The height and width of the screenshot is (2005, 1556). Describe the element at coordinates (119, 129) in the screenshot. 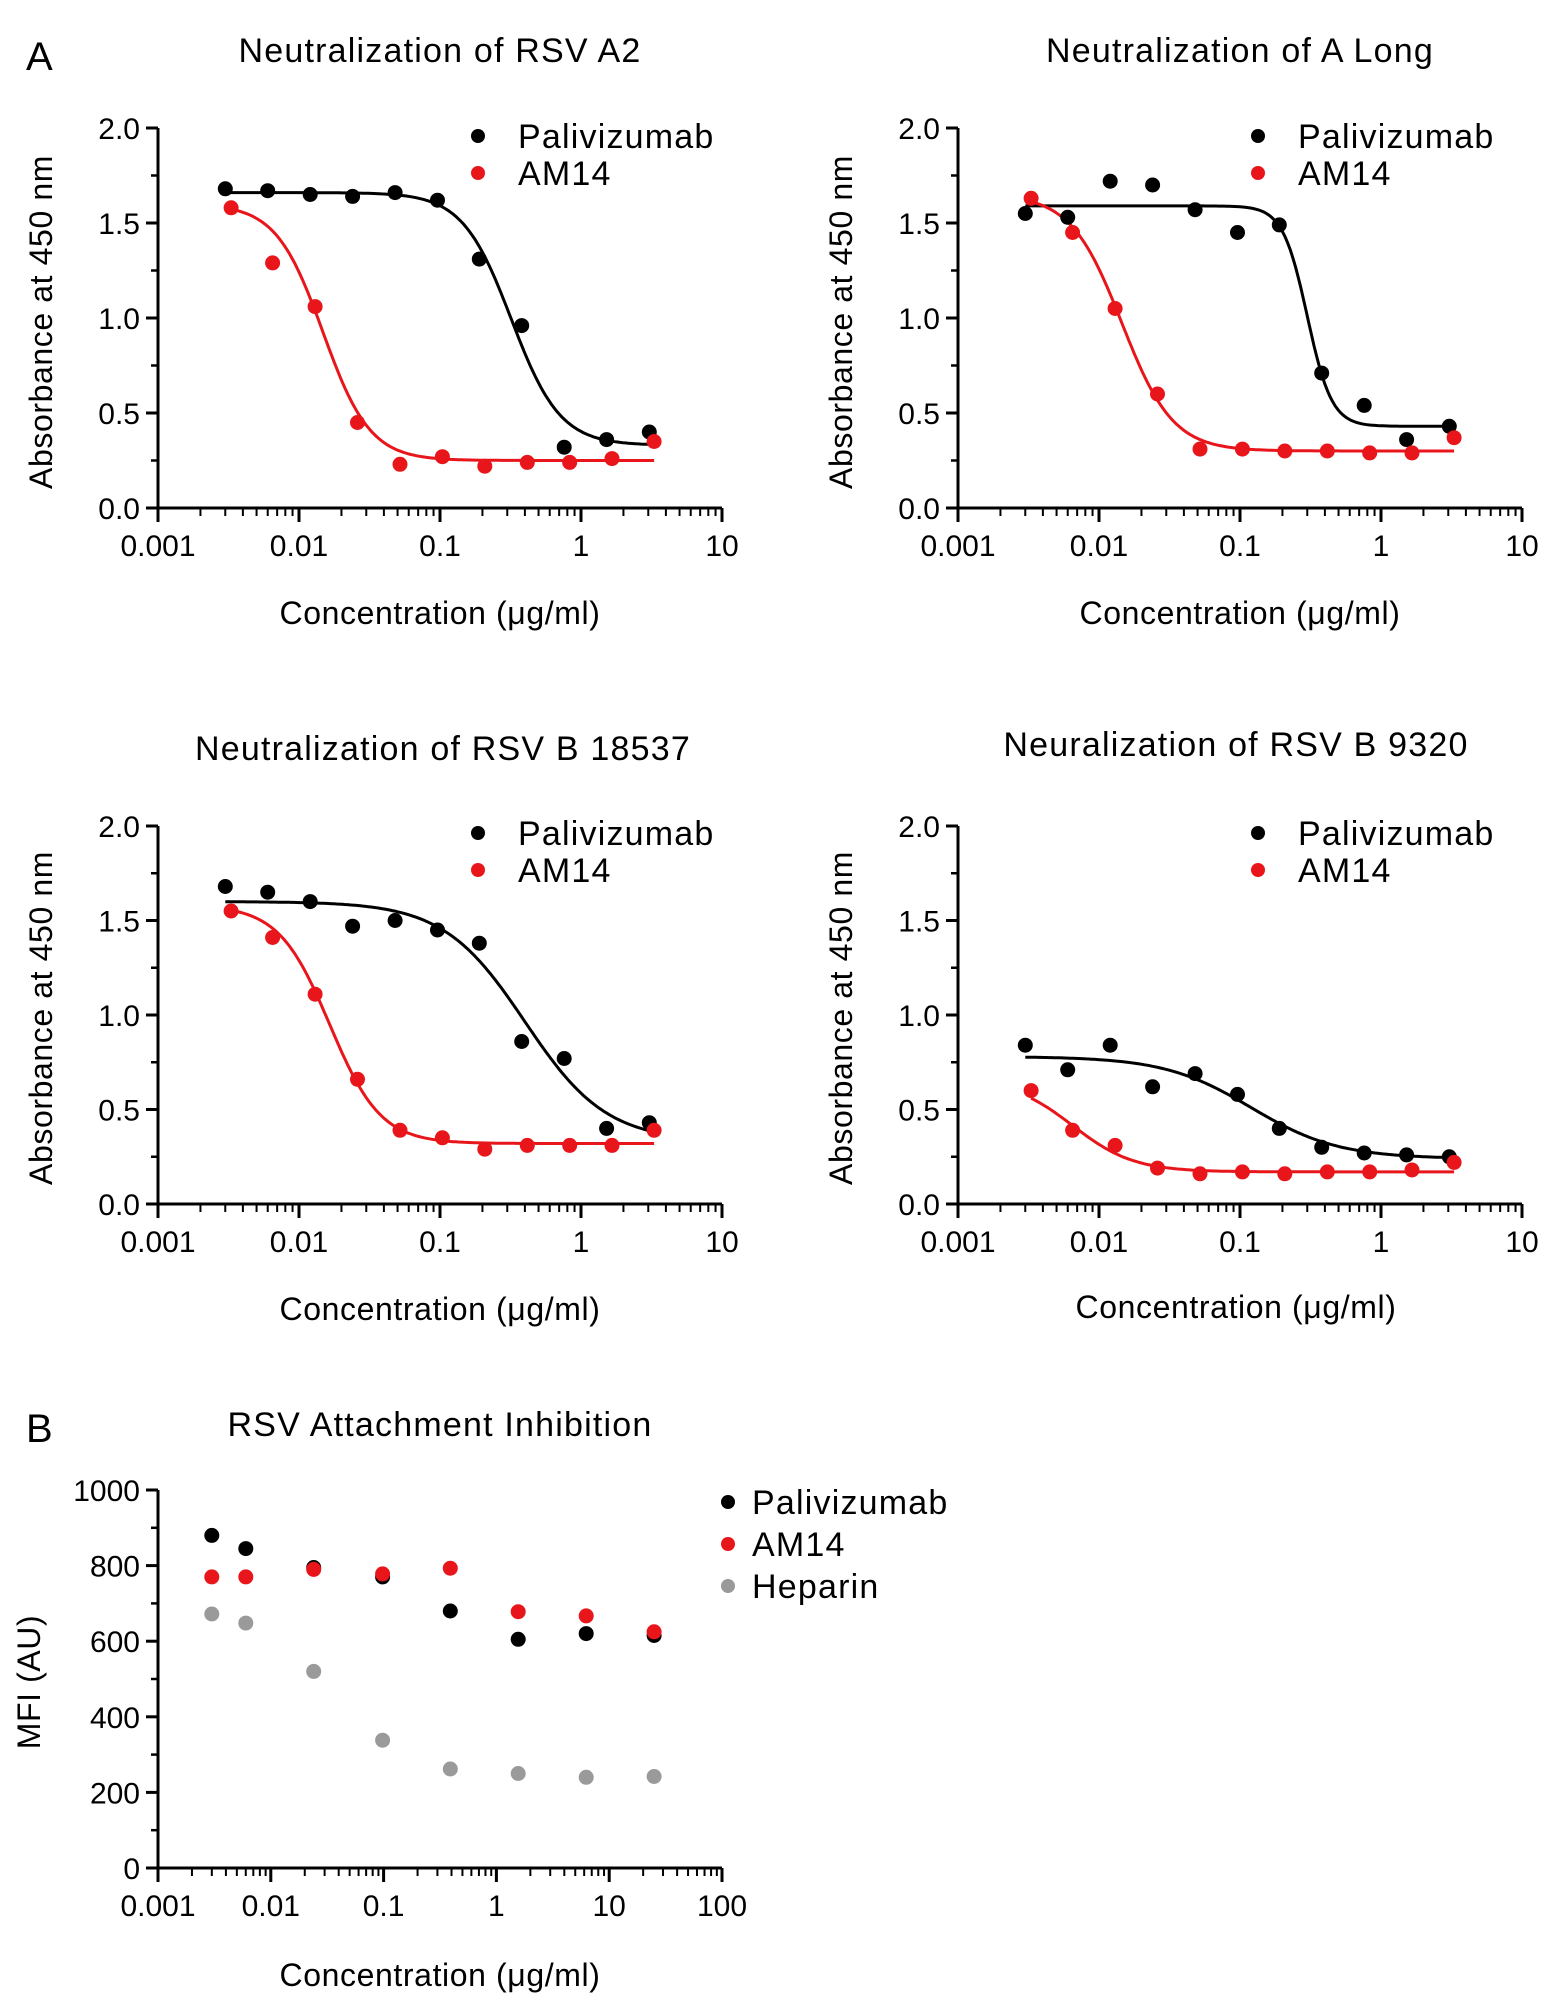

I see `y-tick-label: 2.0` at that location.